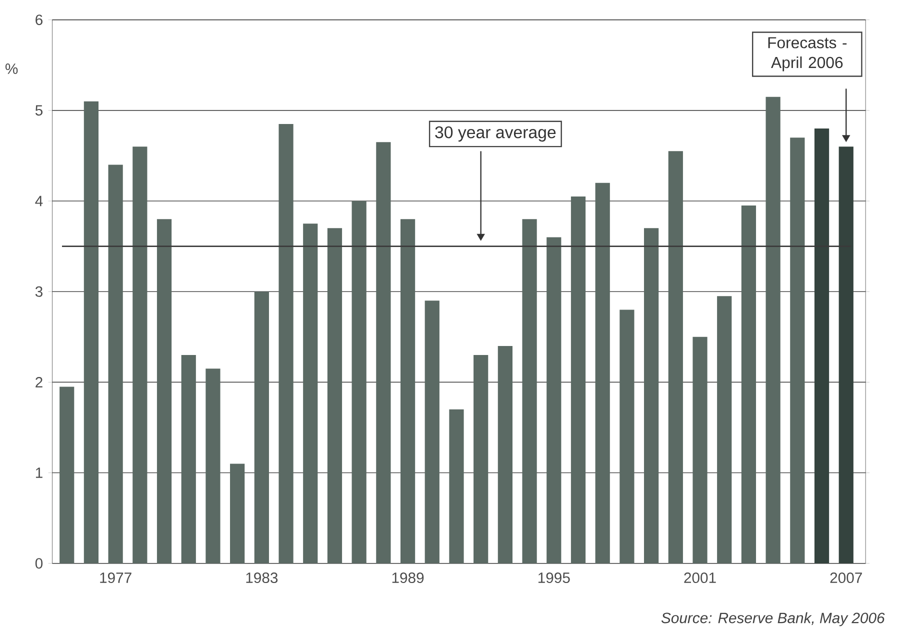  I want to click on x-tick-label: 1983, so click(262, 577).